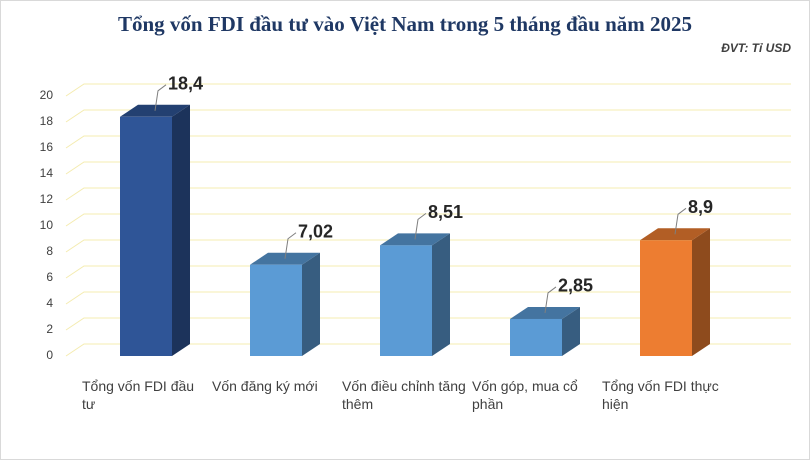  What do you see at coordinates (756, 48) in the screenshot?
I see `unit-label: ĐVT: Tỉ USD` at bounding box center [756, 48].